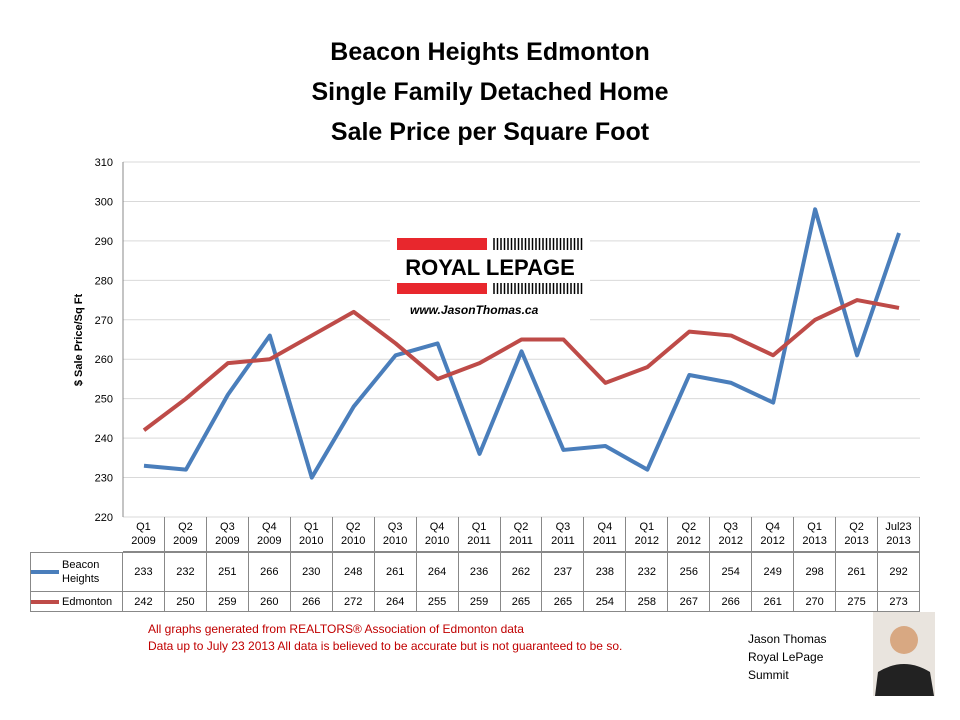 The width and height of the screenshot is (960, 720). What do you see at coordinates (479, 534) in the screenshot?
I see `x-tick-label: Q1 2011` at bounding box center [479, 534].